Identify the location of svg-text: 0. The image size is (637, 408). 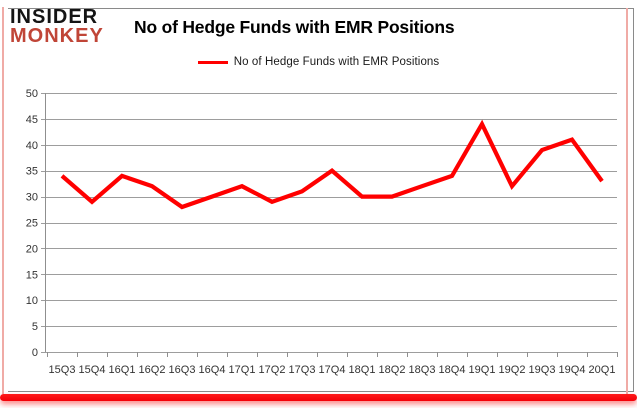
(35, 353).